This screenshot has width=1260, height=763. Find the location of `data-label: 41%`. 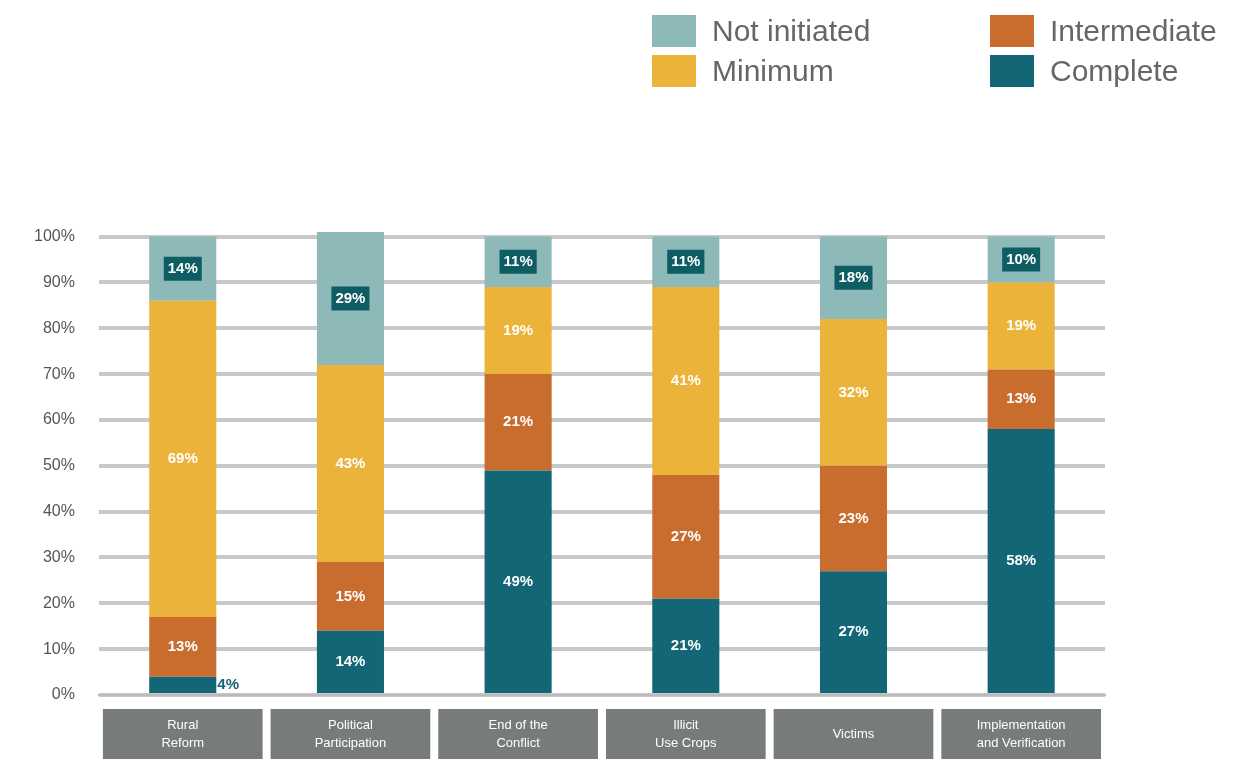

data-label: 41% is located at coordinates (685, 380).